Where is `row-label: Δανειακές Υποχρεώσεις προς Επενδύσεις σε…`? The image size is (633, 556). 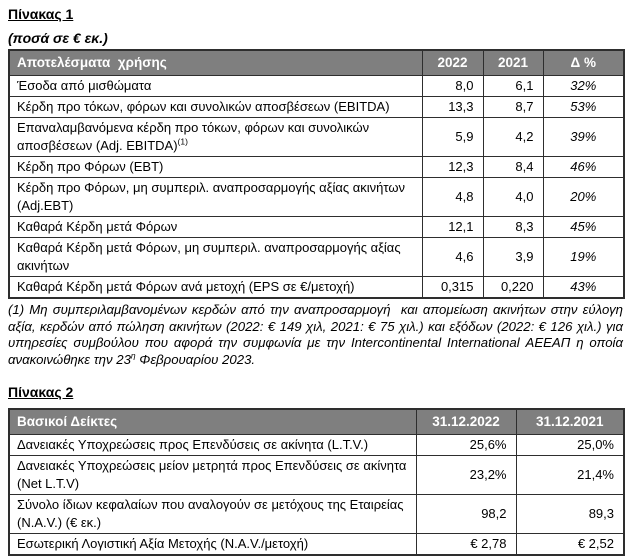
row-label: Δανειακές Υποχρεώσεις προς Επενδύσεις σε… is located at coordinates (212, 445).